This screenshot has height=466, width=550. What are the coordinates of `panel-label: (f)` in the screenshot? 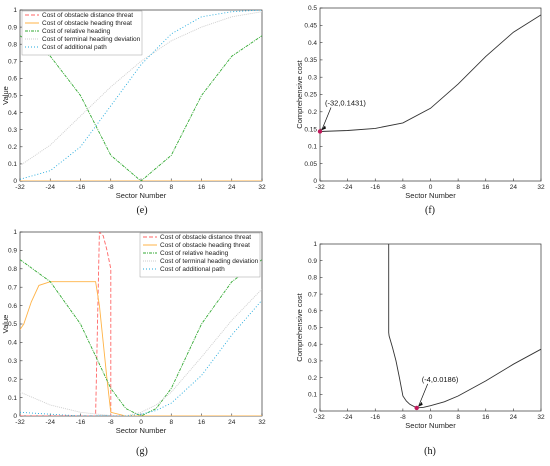 It's located at (430, 210).